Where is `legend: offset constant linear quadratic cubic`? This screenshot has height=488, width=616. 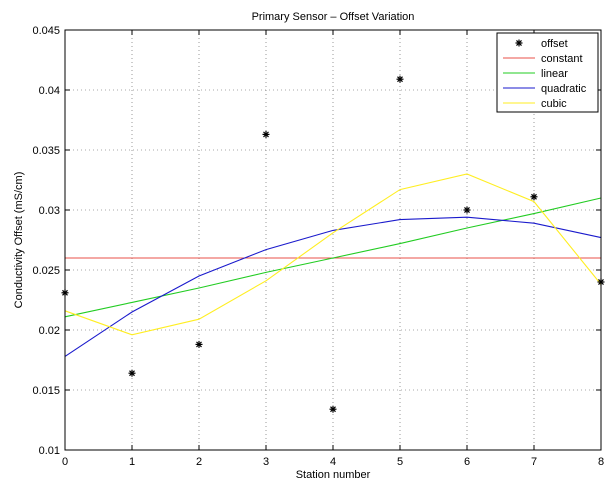 legend: offset constant linear quadratic cubic is located at coordinates (547, 72).